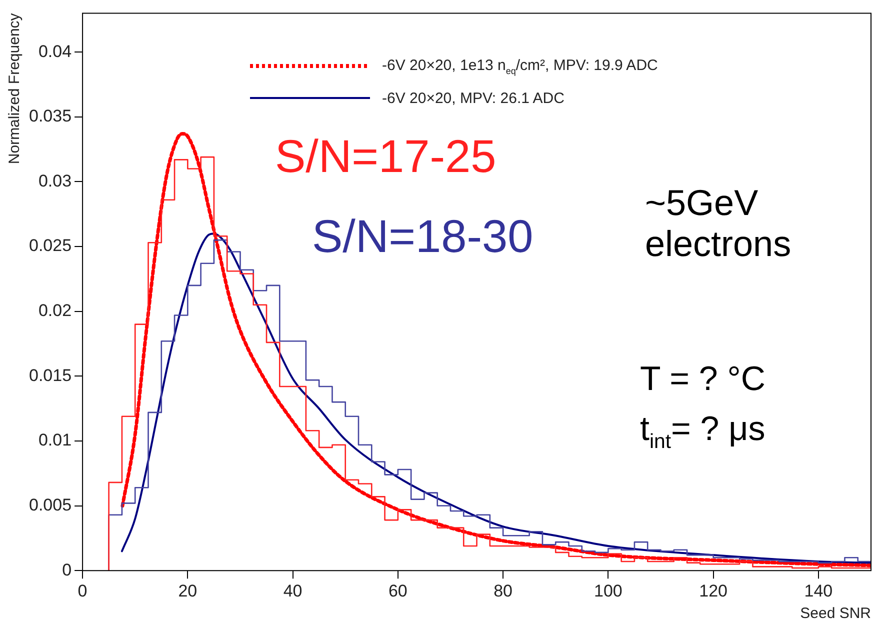  I want to click on y-tick-label: 0.005, so click(50, 504).